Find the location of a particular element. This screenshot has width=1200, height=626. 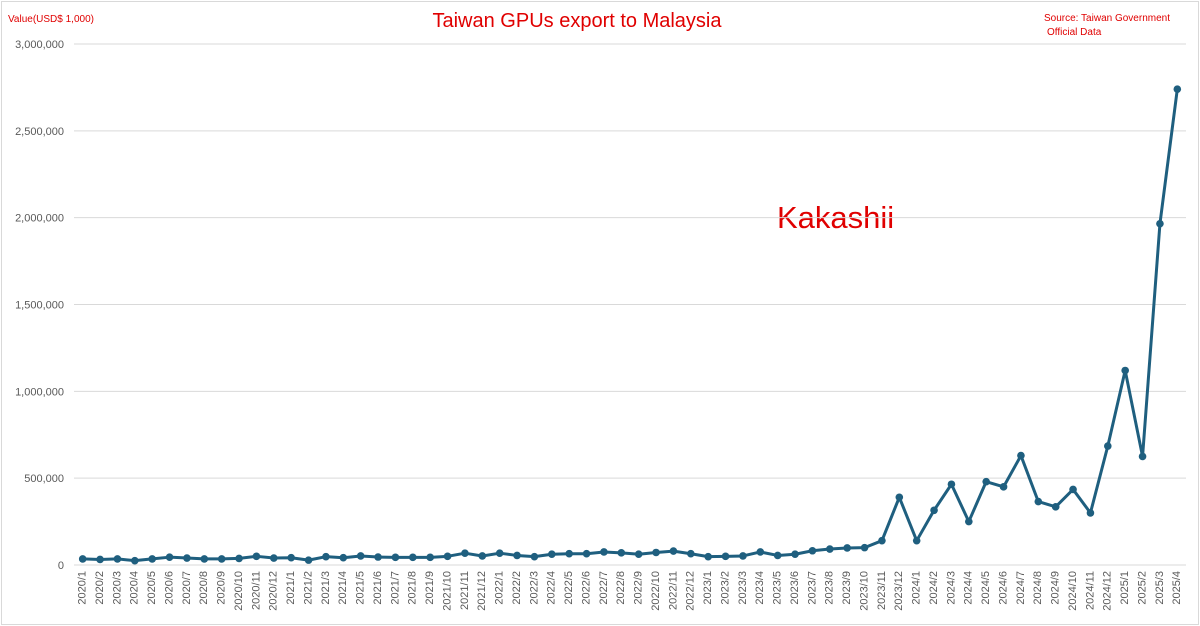

y-tick-label: 1,000,000 is located at coordinates (39, 392).